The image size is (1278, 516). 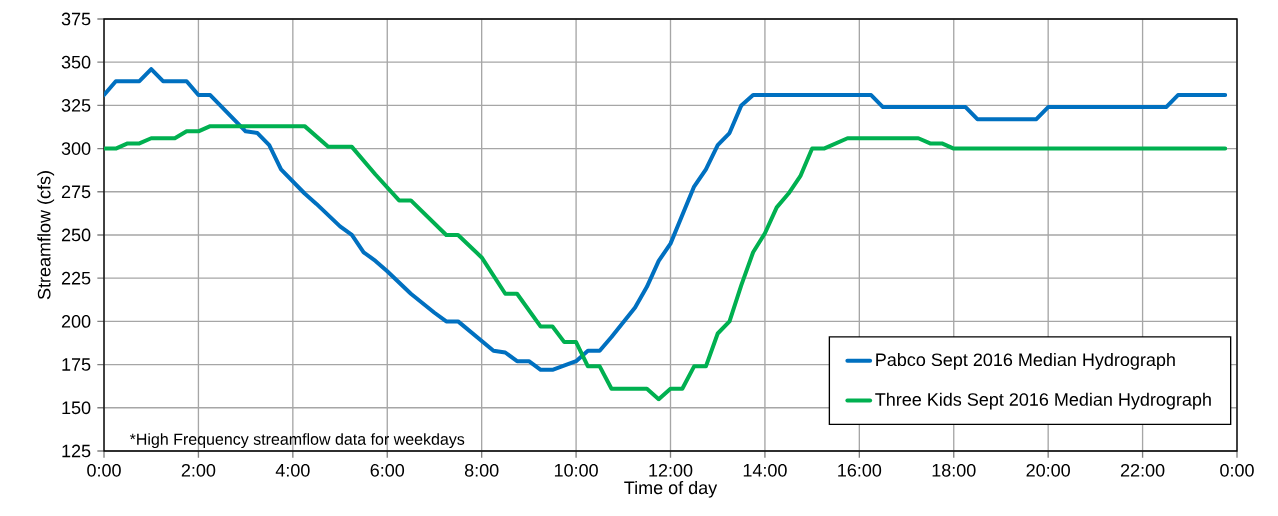 I want to click on y-tick-label: 125, so click(x=76, y=451).